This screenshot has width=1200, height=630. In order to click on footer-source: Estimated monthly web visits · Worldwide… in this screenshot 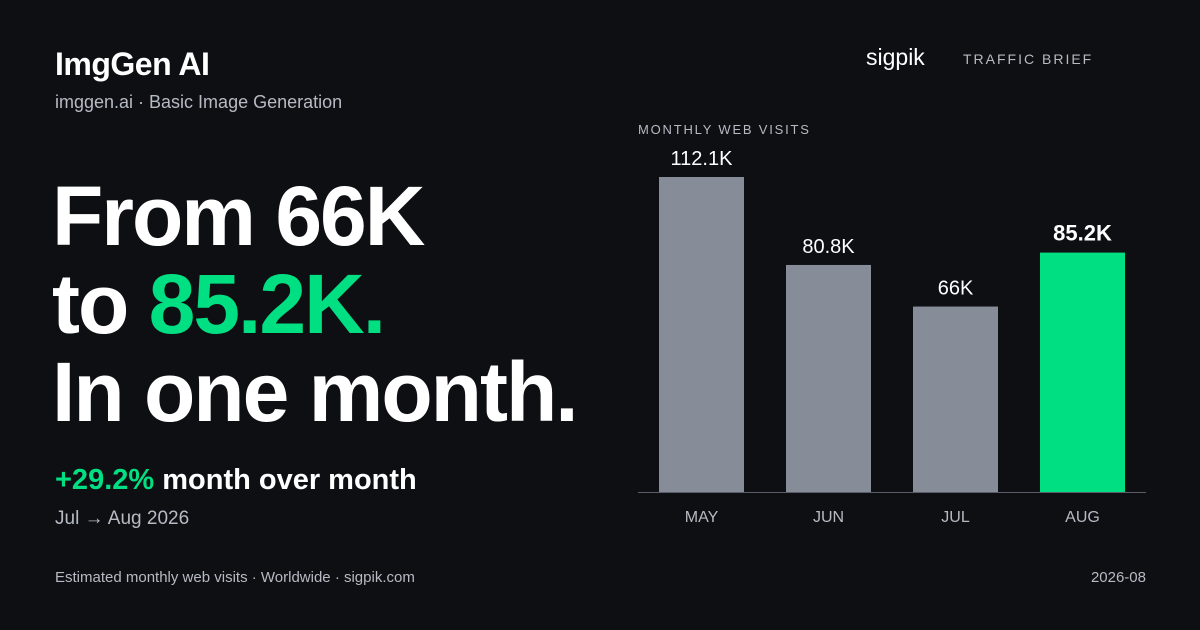, I will do `click(235, 577)`.